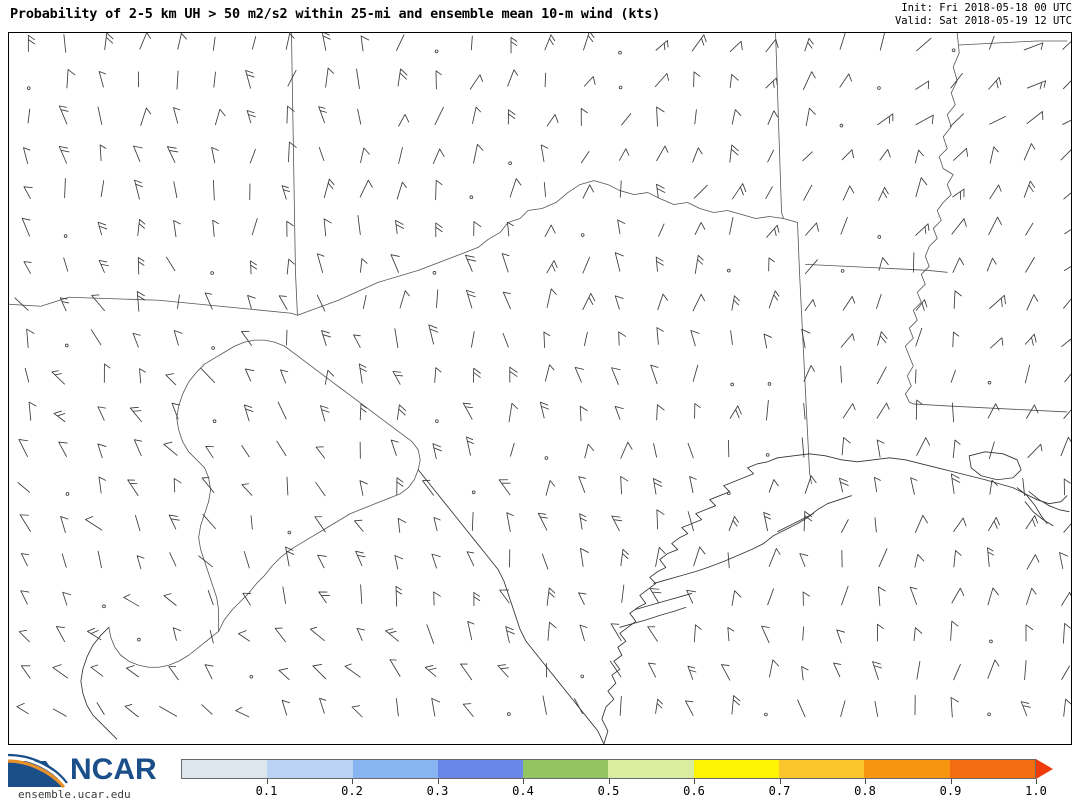 The image size is (1080, 810). What do you see at coordinates (625, 780) in the screenshot?
I see `colorbar: 0.1 0.2 0.3 0.4 0.5 0.6 0.7 0.8 0.9 1.0` at bounding box center [625, 780].